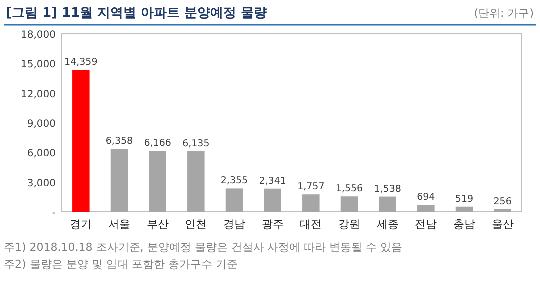  I want to click on data-label: 1,757, so click(311, 187).